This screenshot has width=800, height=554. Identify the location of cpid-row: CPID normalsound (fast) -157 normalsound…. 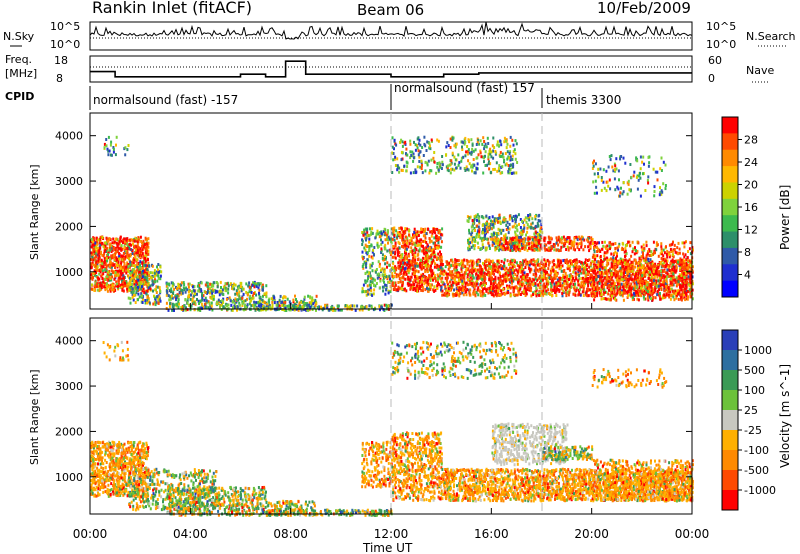
(313, 95).